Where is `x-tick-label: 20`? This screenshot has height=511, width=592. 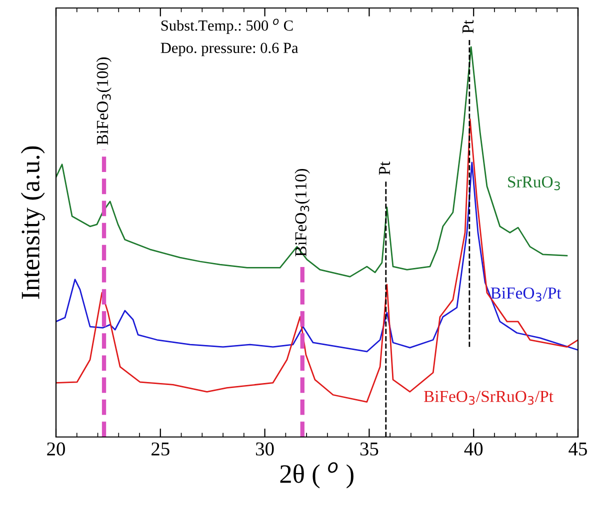
x-tick-label: 20 is located at coordinates (56, 449).